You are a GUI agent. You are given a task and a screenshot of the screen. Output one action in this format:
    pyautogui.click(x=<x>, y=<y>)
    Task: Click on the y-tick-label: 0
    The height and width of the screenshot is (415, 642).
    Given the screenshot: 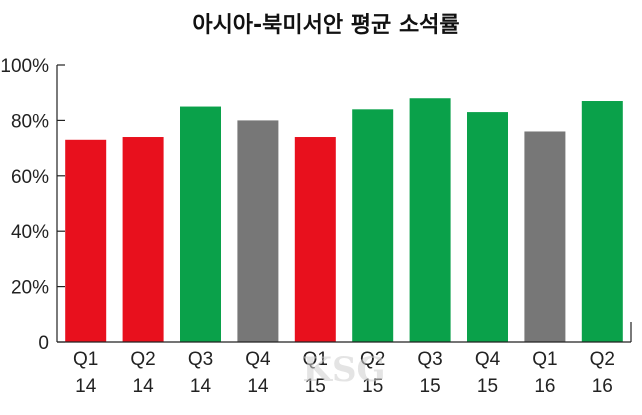 What is the action you would take?
    pyautogui.click(x=43, y=343)
    